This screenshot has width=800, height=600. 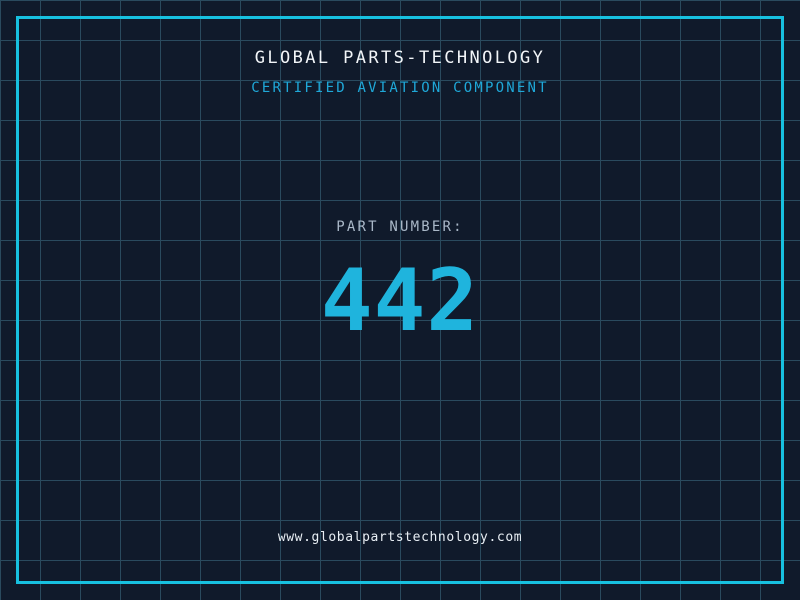 What do you see at coordinates (400, 537) in the screenshot?
I see `footer-website-url: www.globalpartstechnology.com` at bounding box center [400, 537].